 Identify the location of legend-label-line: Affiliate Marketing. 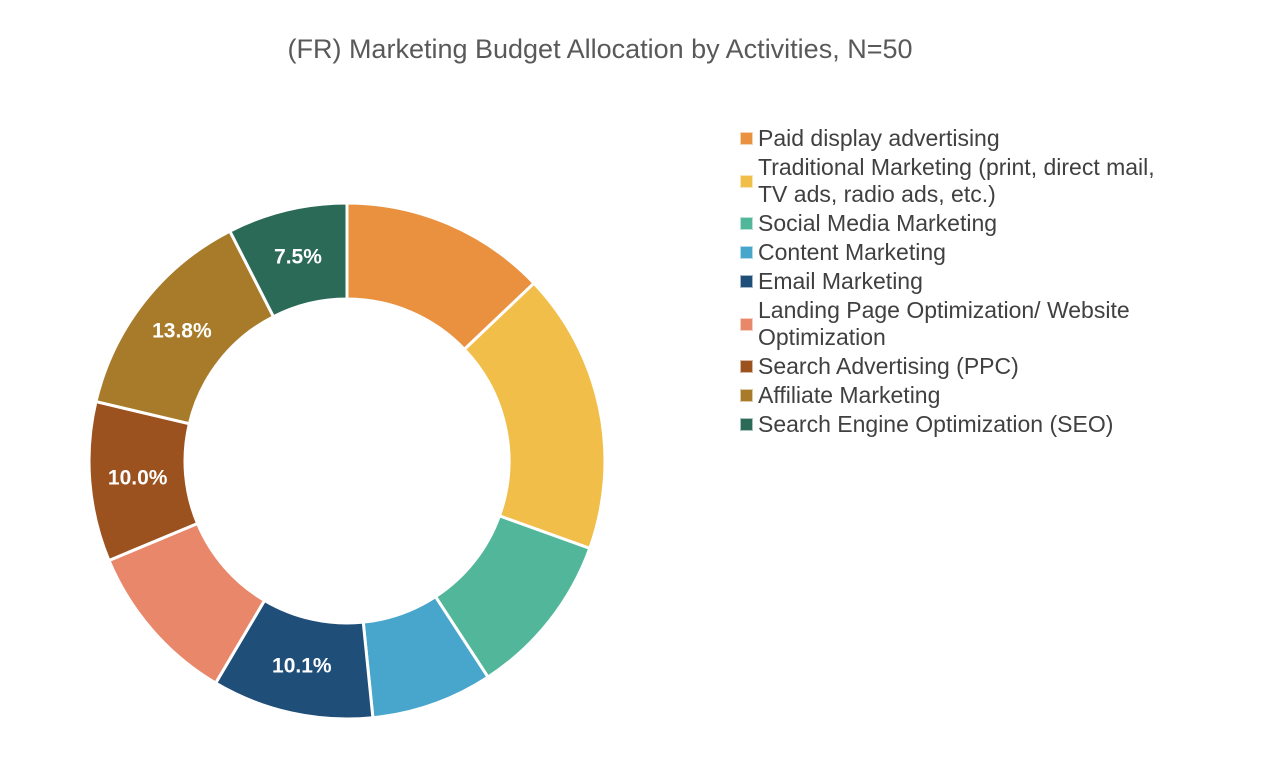
(849, 395).